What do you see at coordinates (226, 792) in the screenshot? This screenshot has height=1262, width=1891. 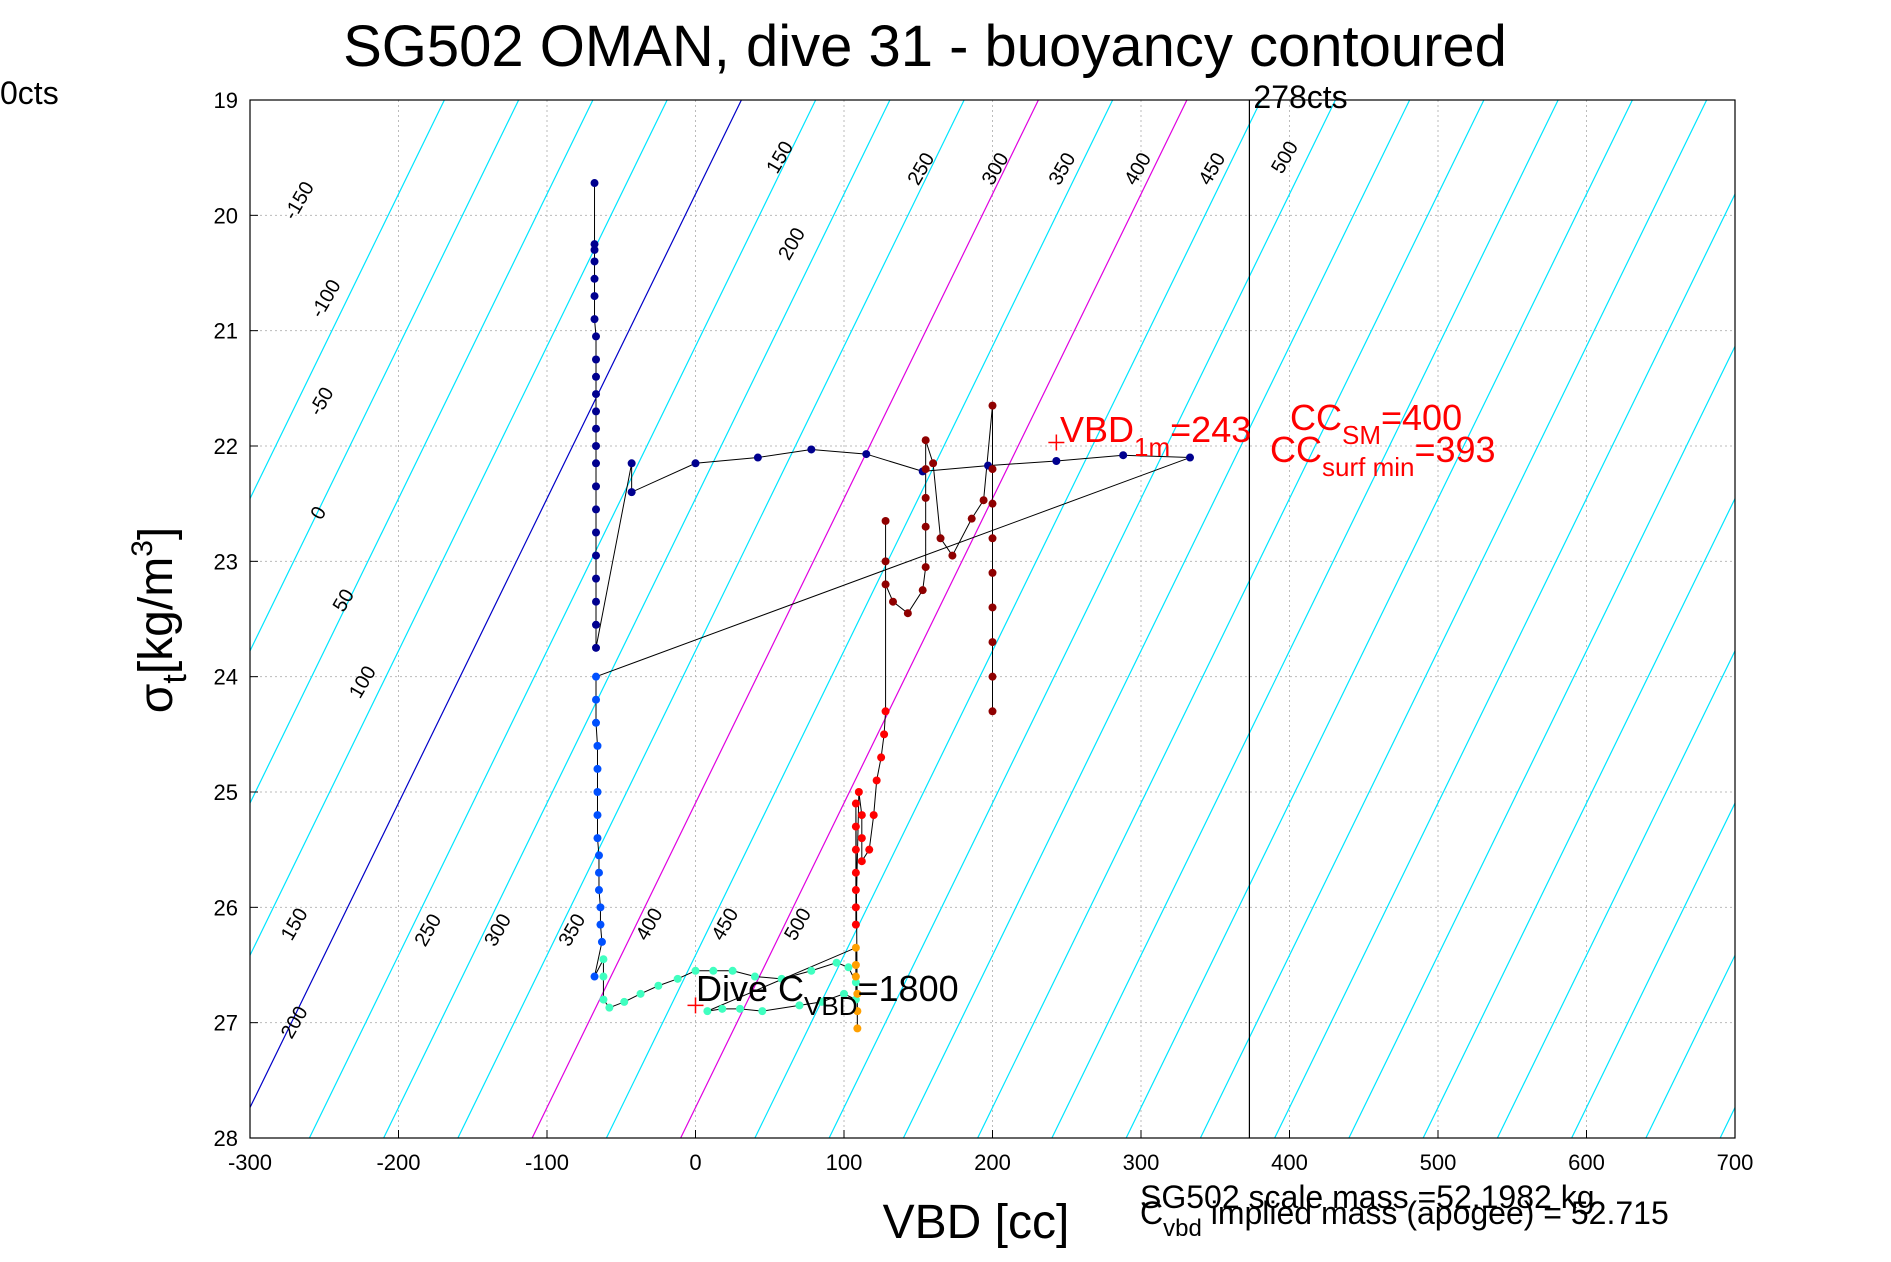 I see `y-tick-label: 25` at bounding box center [226, 792].